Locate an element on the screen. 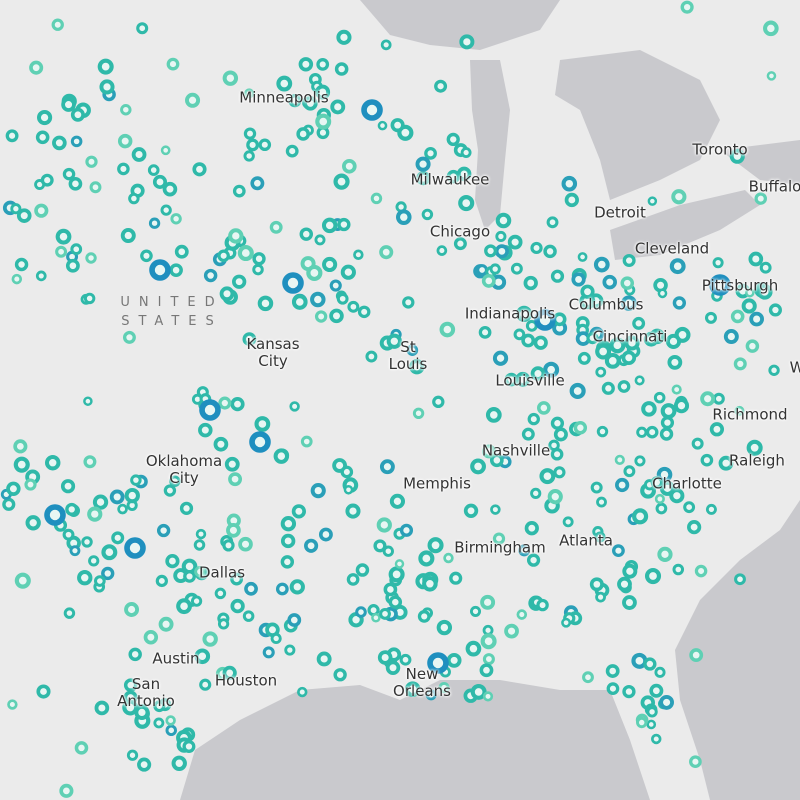  city-label: Louisville is located at coordinates (530, 380).